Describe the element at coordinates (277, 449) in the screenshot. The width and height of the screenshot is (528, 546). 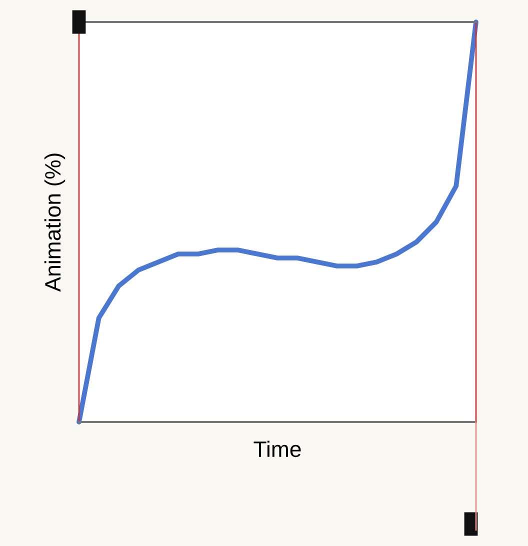
I see `x-axis-title: Time` at that location.